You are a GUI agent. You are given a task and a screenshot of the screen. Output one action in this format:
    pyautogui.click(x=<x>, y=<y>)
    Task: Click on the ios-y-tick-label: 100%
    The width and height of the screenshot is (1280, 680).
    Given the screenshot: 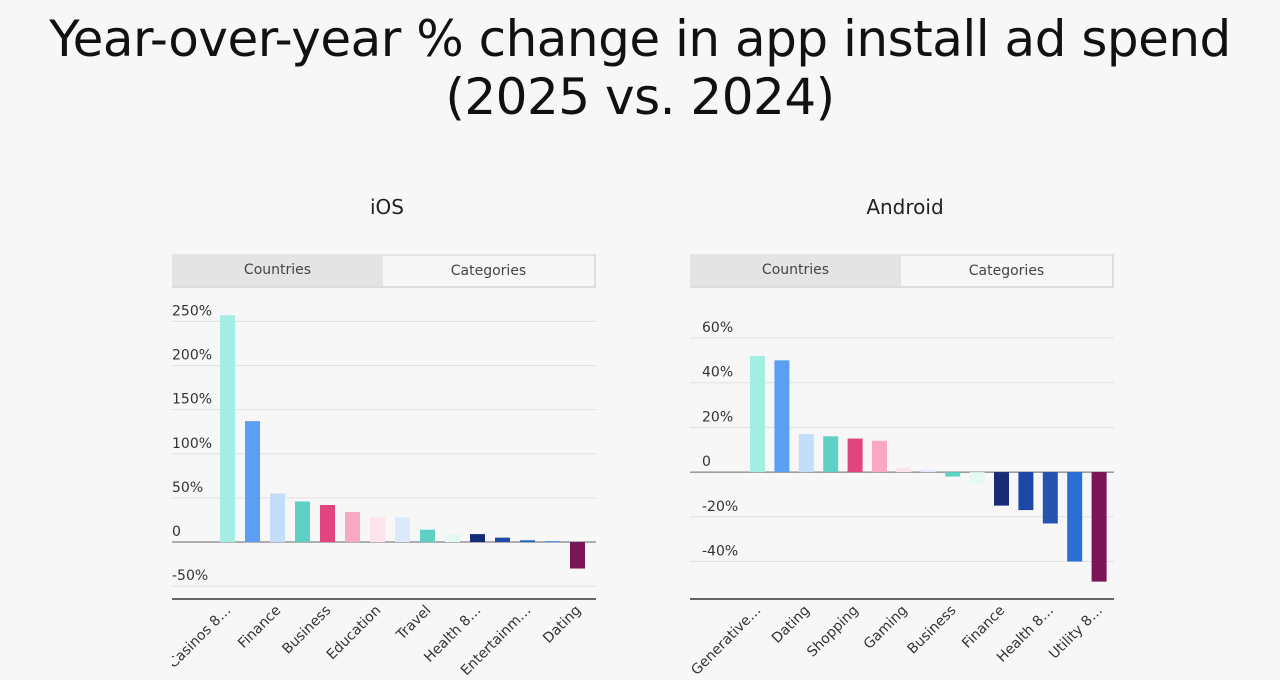 What is the action you would take?
    pyautogui.click(x=192, y=444)
    